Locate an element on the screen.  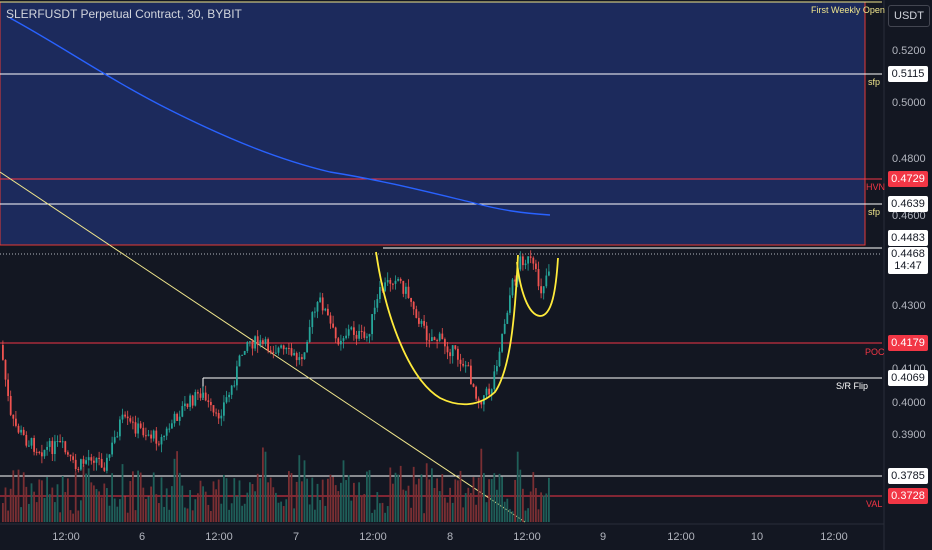
time-tick: 12:00 is located at coordinates (681, 537).